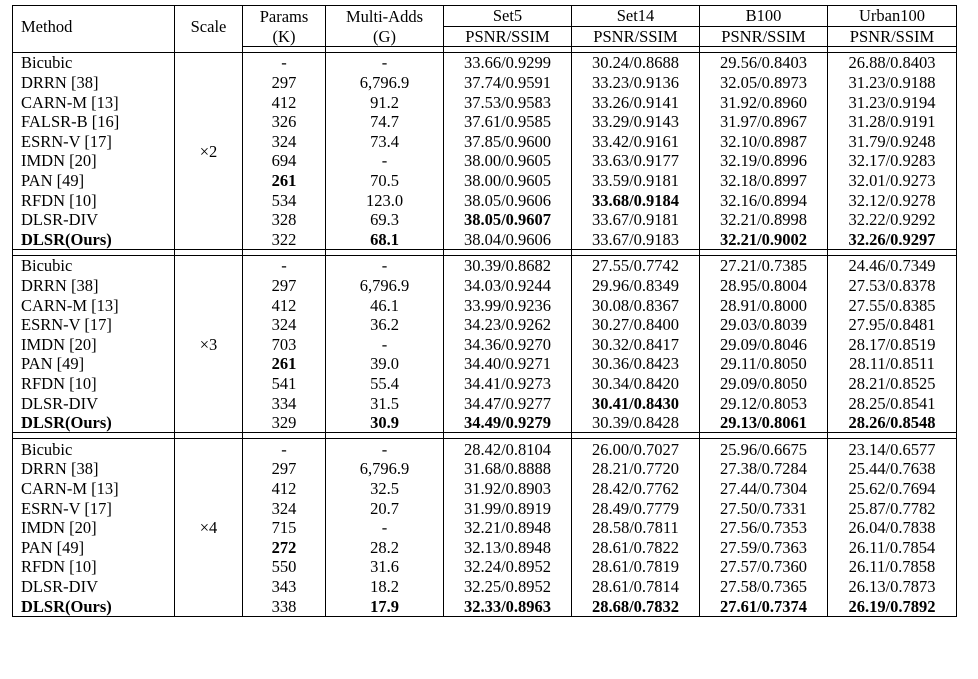 This screenshot has height=679, width=978. I want to click on set5-cell: 38.00/0.9605, so click(507, 161).